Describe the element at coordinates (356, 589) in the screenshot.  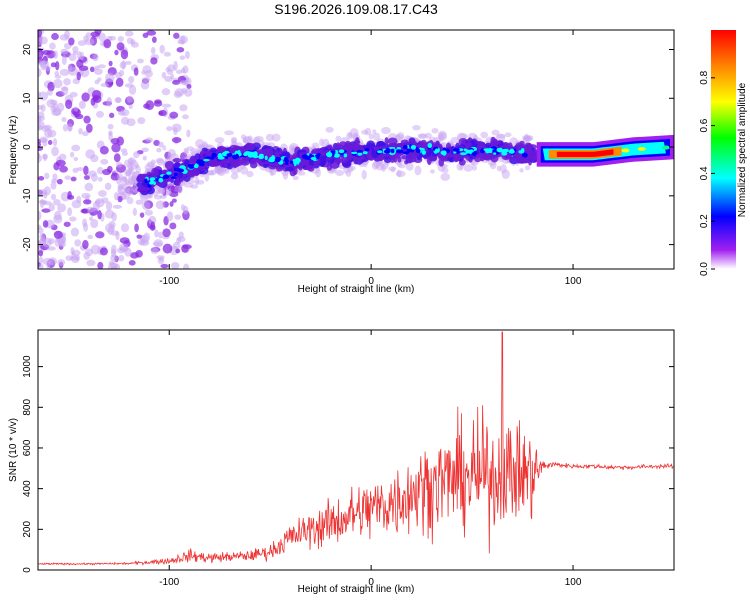
I see `snr-x-axis-label: Height of straight line (km)` at that location.